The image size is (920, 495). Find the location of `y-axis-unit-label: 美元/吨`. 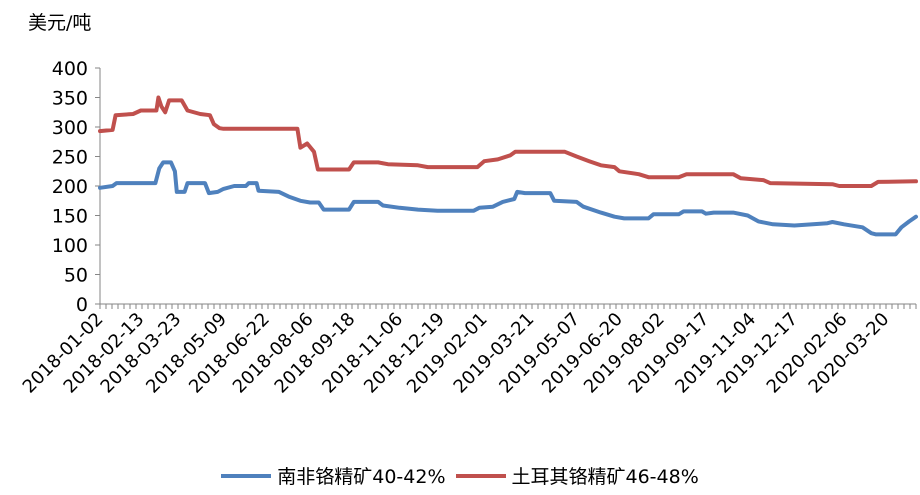

y-axis-unit-label: 美元/吨 is located at coordinates (60, 23).